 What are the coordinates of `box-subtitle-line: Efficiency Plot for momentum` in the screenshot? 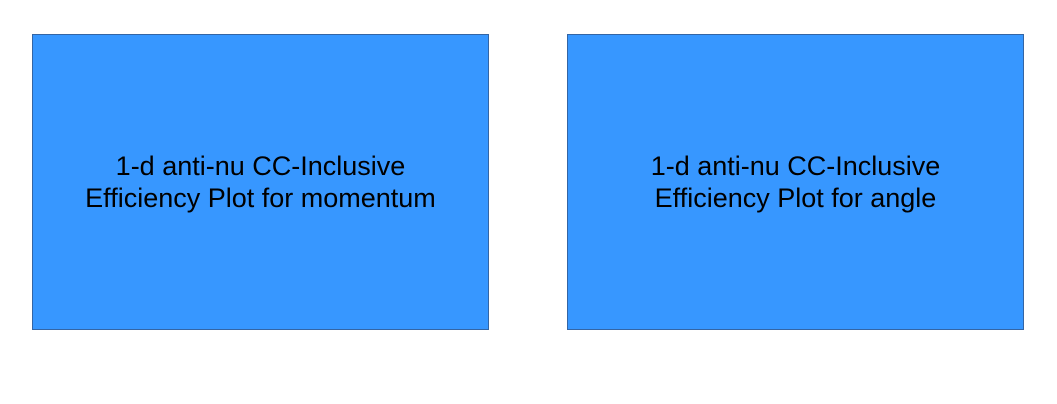 It's located at (260, 198).